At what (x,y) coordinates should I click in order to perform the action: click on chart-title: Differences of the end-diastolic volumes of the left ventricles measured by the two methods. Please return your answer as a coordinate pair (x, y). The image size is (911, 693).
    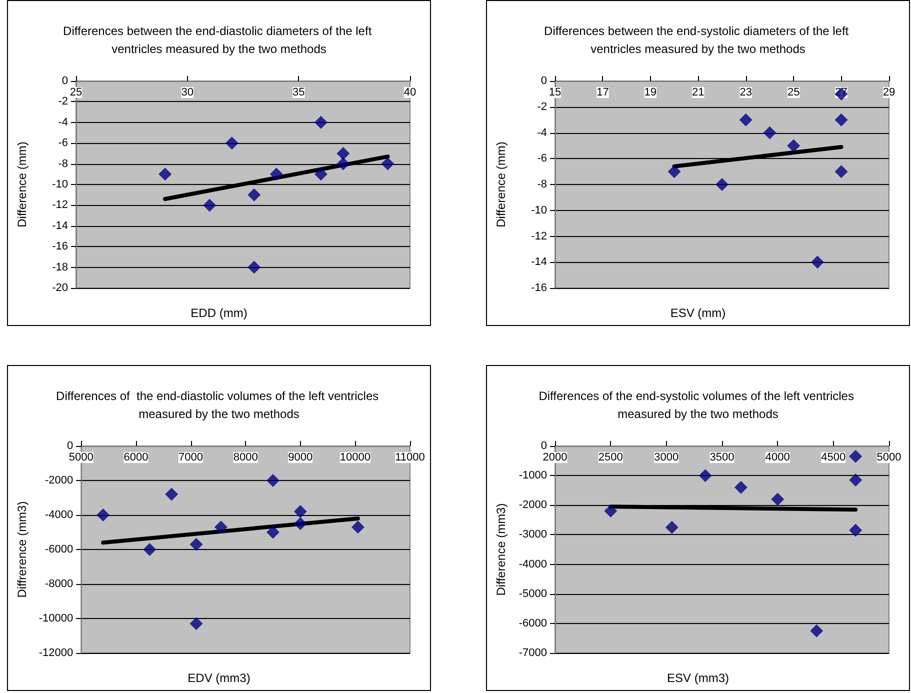
    Looking at the image, I should click on (219, 405).